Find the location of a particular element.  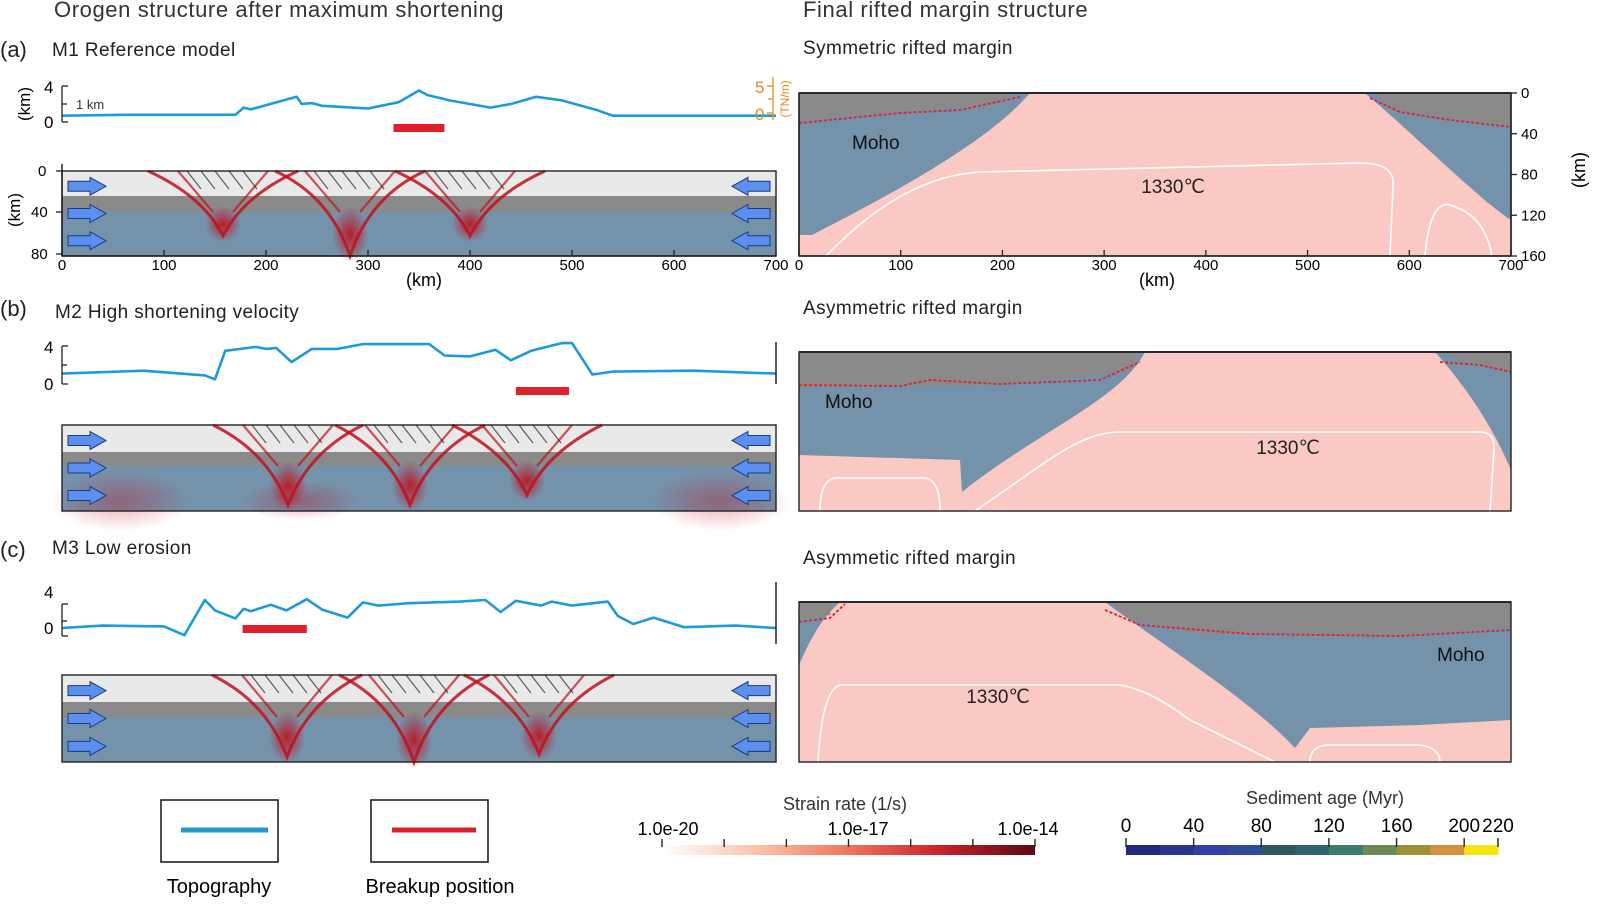

orogen-section-b is located at coordinates (420, 477).